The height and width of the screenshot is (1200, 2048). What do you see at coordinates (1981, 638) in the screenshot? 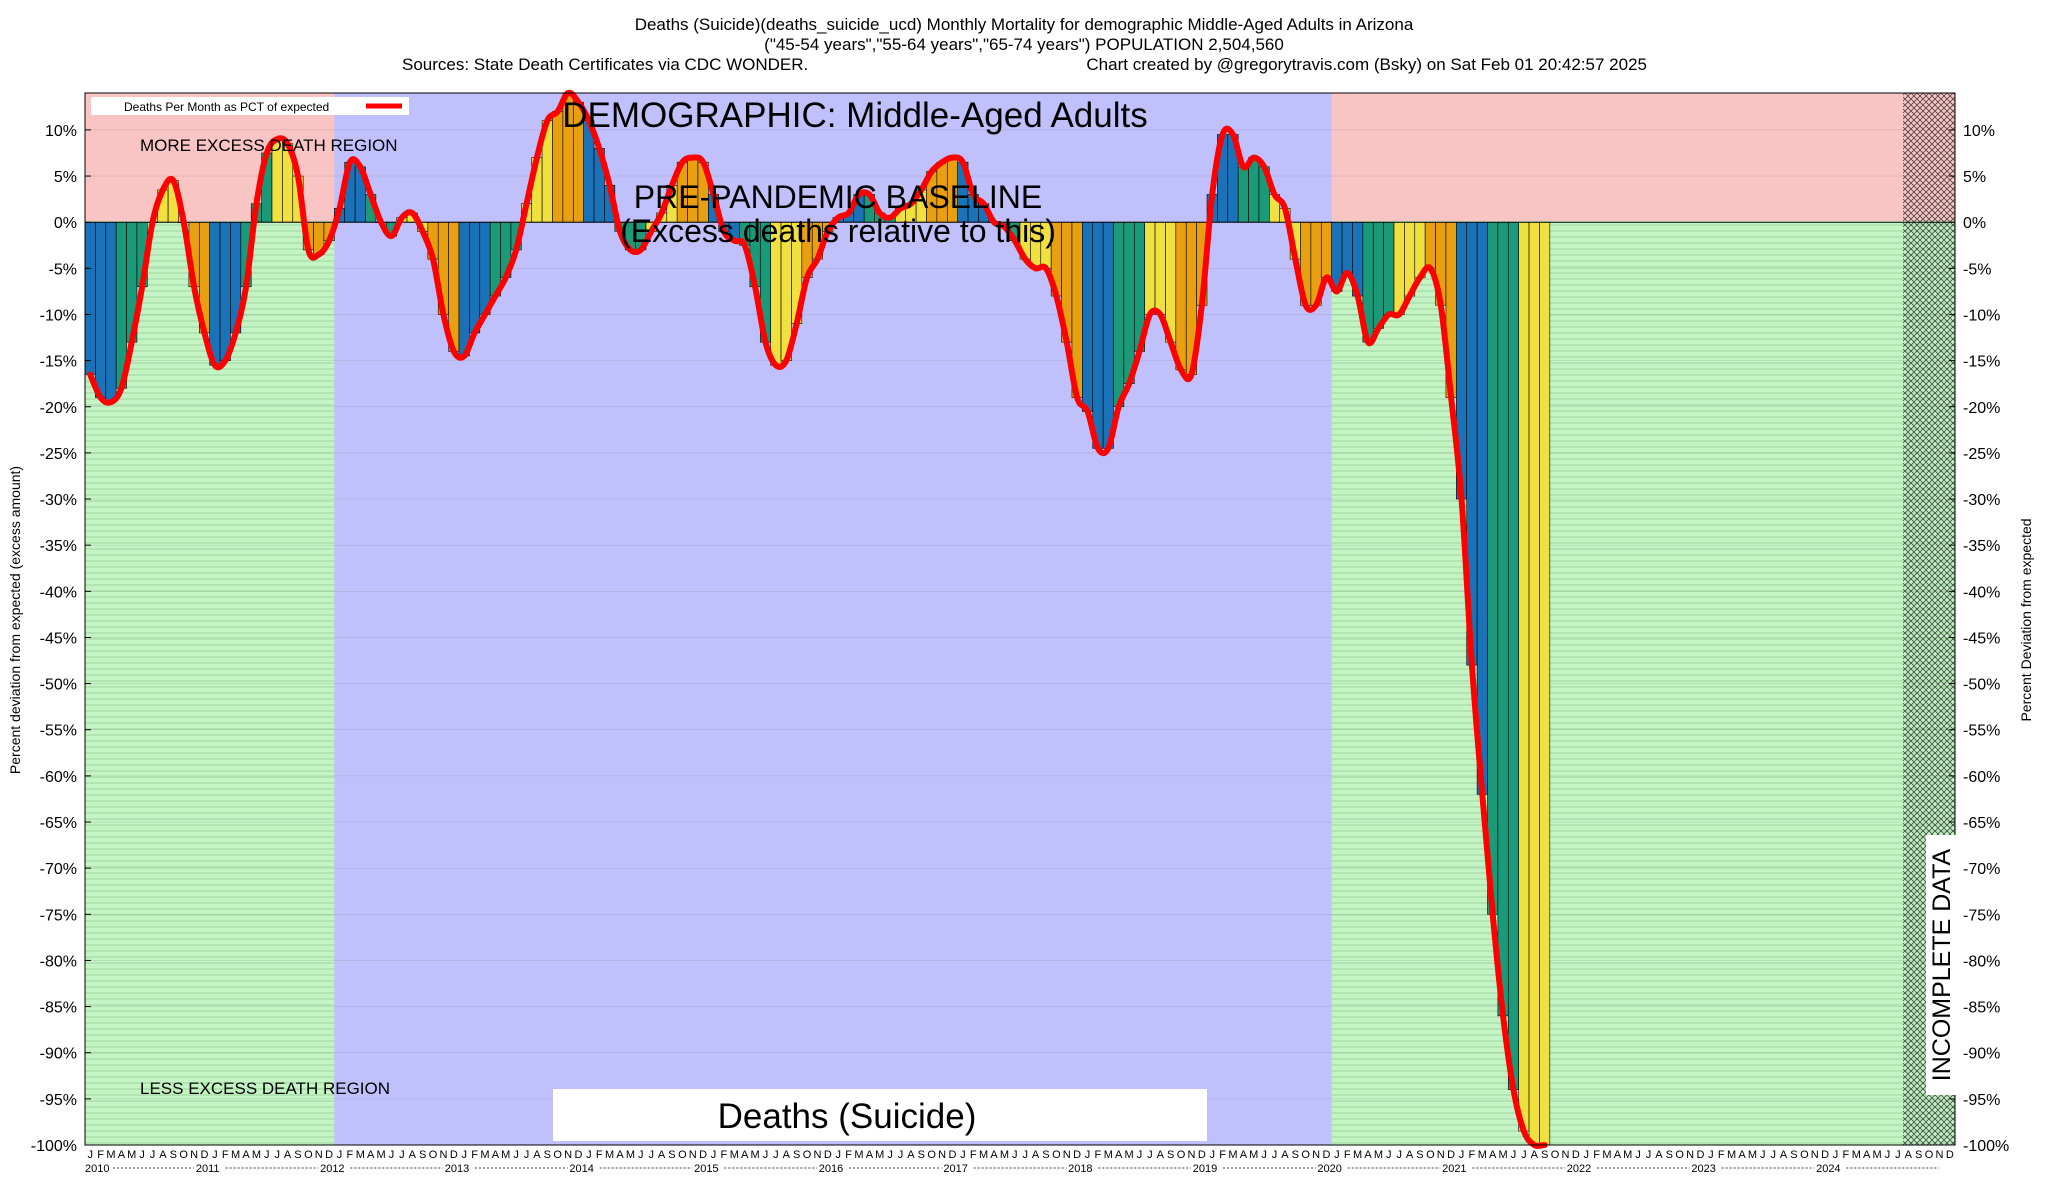
I see `y-tick-label-right: -45%` at bounding box center [1981, 638].